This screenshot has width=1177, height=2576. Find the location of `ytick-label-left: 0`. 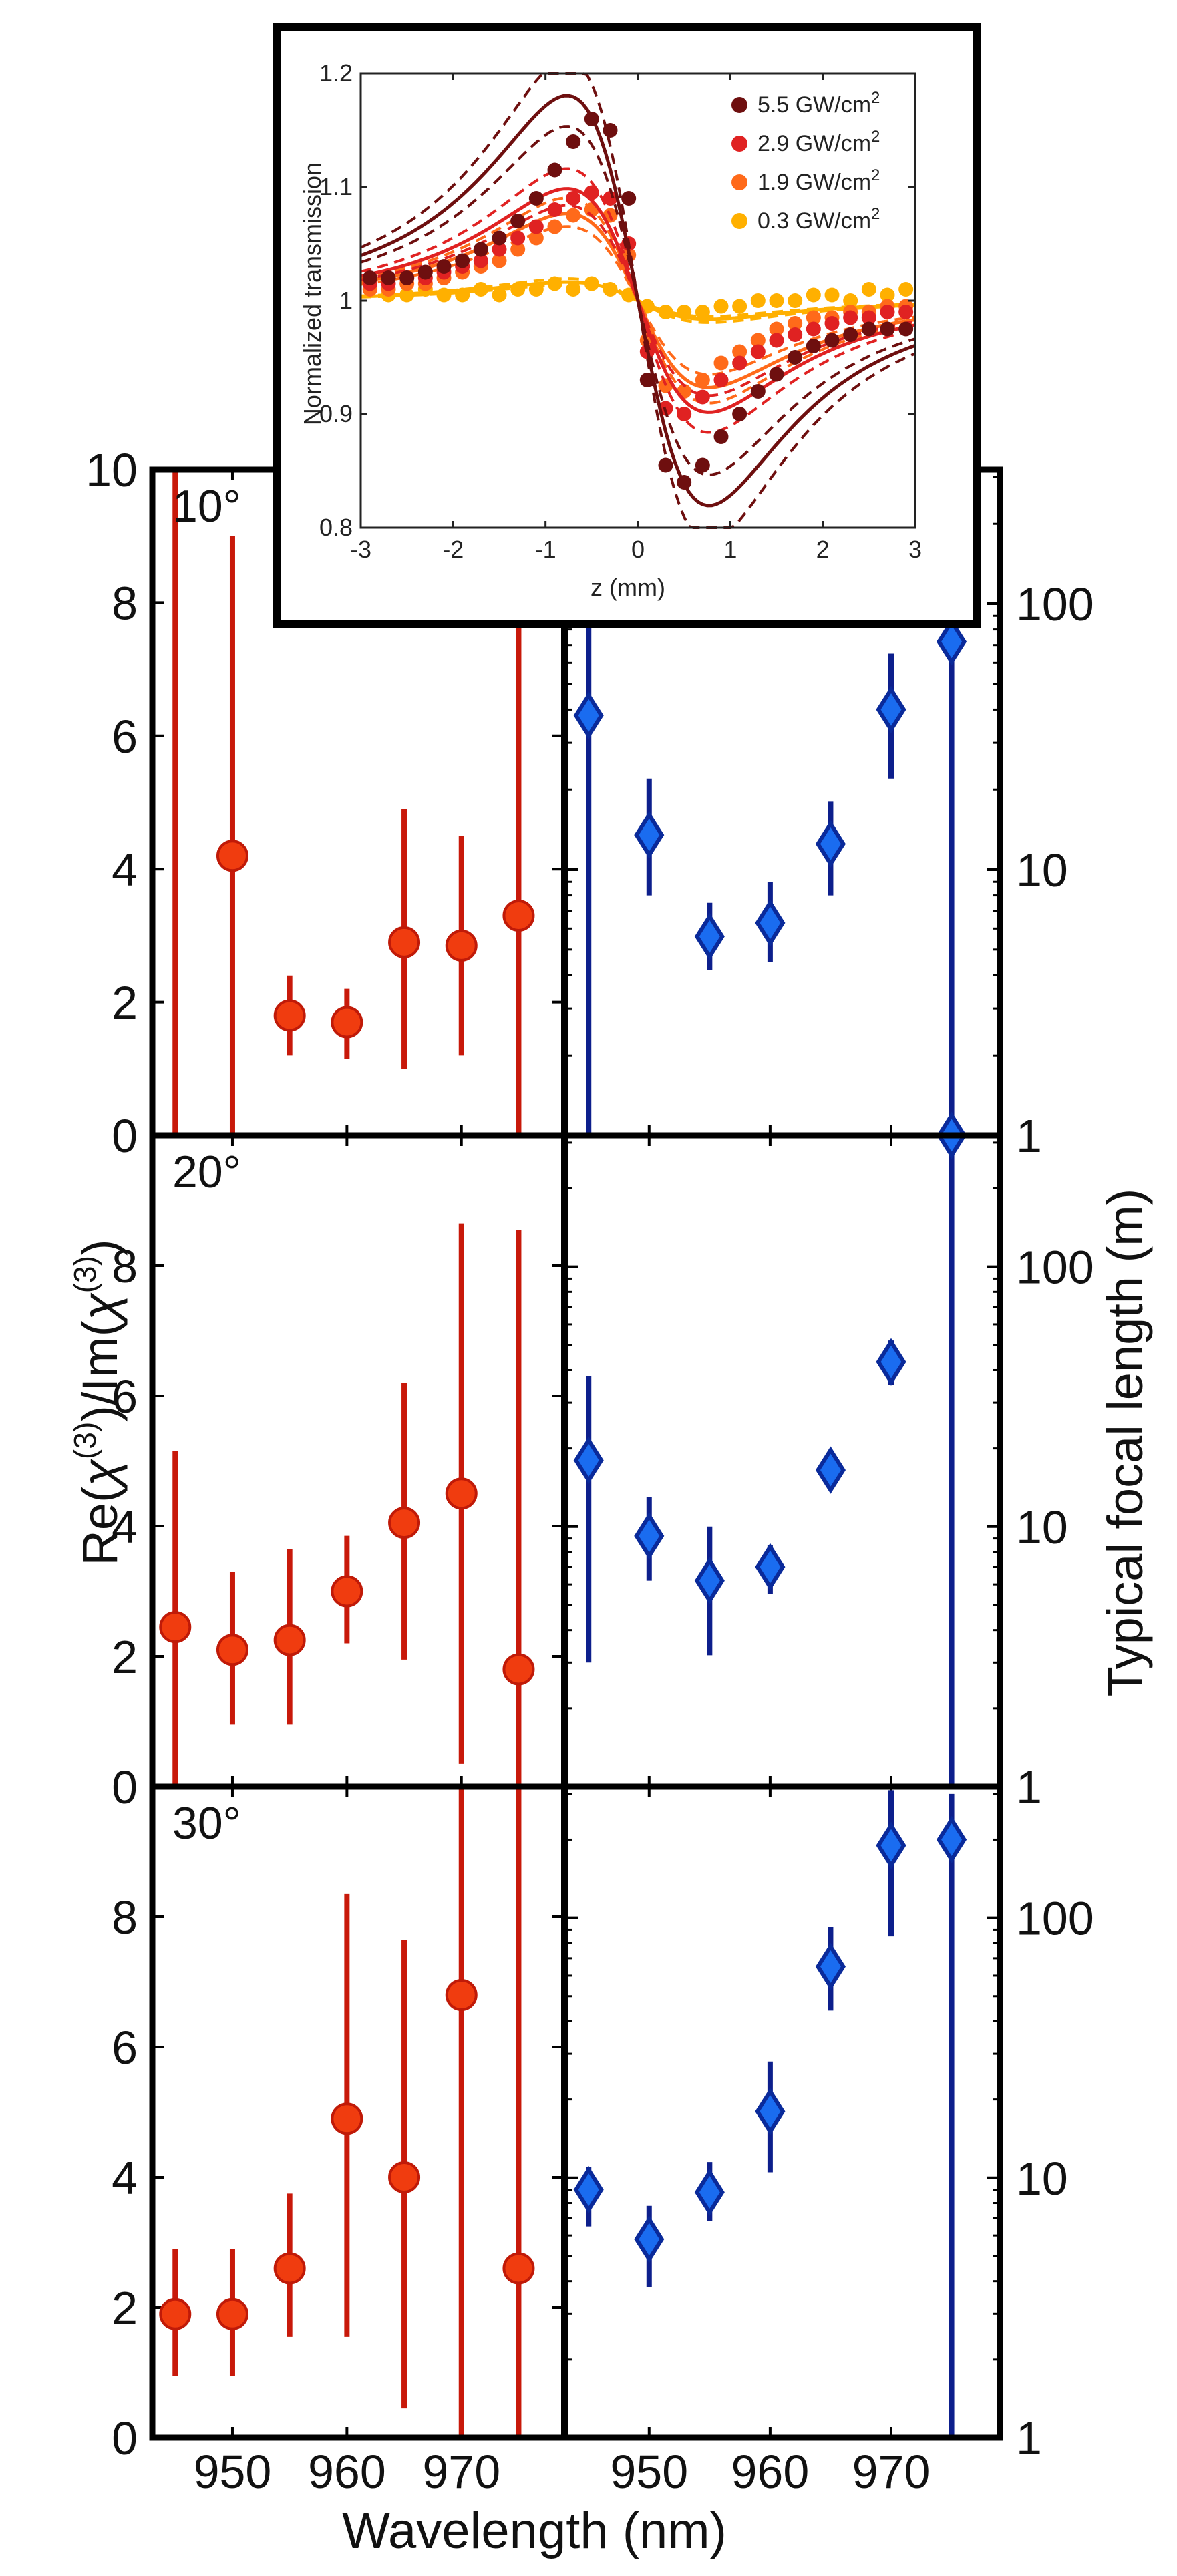

ytick-label-left: 0 is located at coordinates (125, 1787).